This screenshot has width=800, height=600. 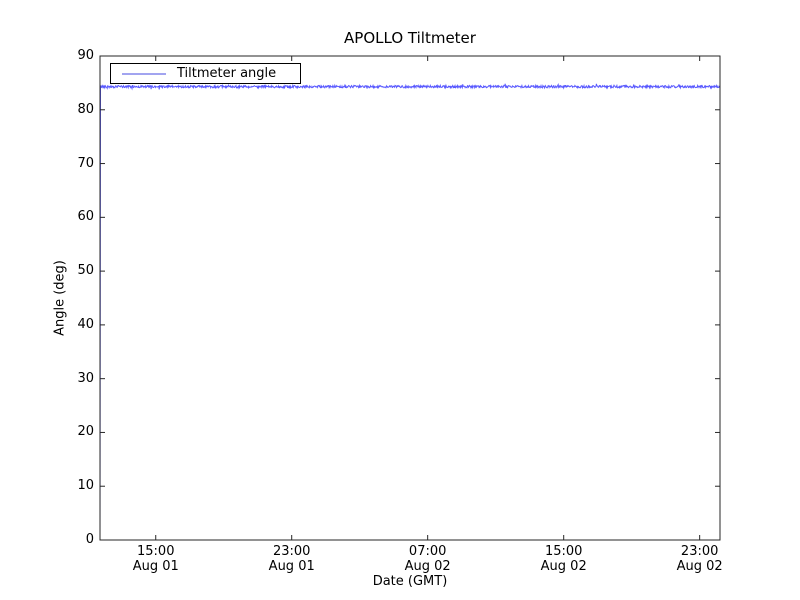 I want to click on legend-line-sample, so click(x=144, y=73).